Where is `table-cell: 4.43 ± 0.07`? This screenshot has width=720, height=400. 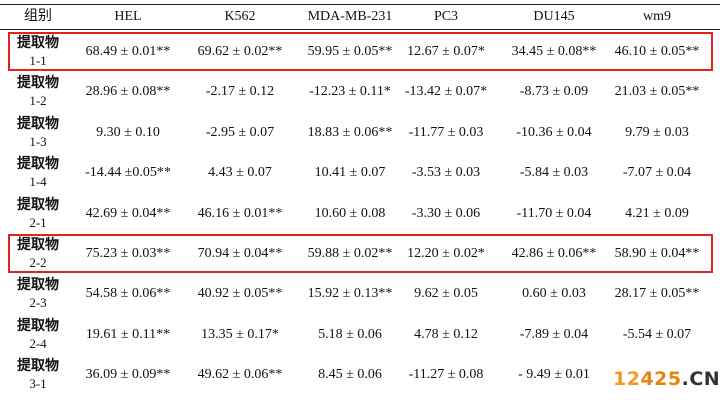 table-cell: 4.43 ± 0.07 is located at coordinates (240, 173).